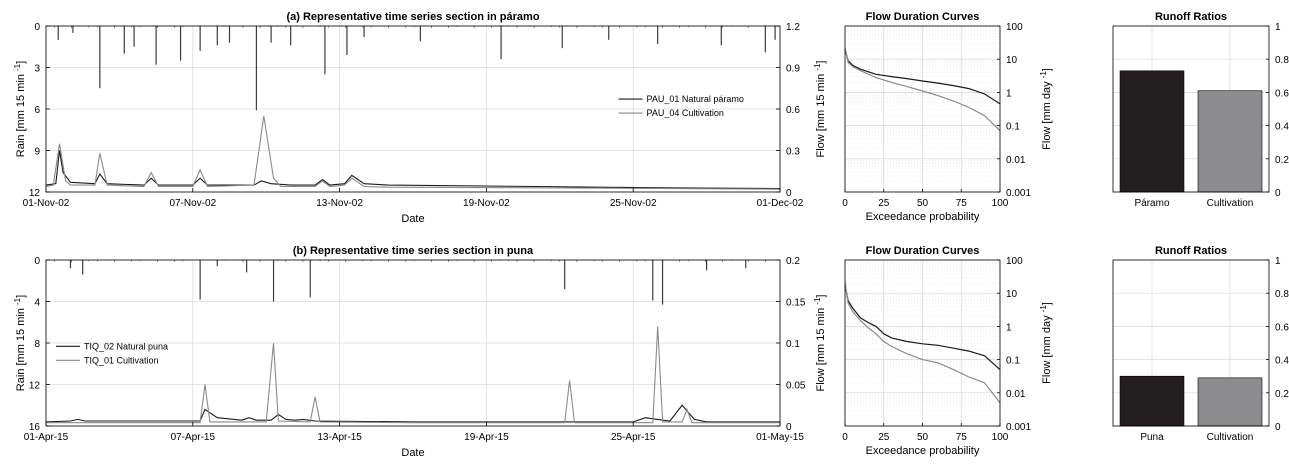  What do you see at coordinates (46, 203) in the screenshot?
I see `x-tick-label: 01-Nov-02` at bounding box center [46, 203].